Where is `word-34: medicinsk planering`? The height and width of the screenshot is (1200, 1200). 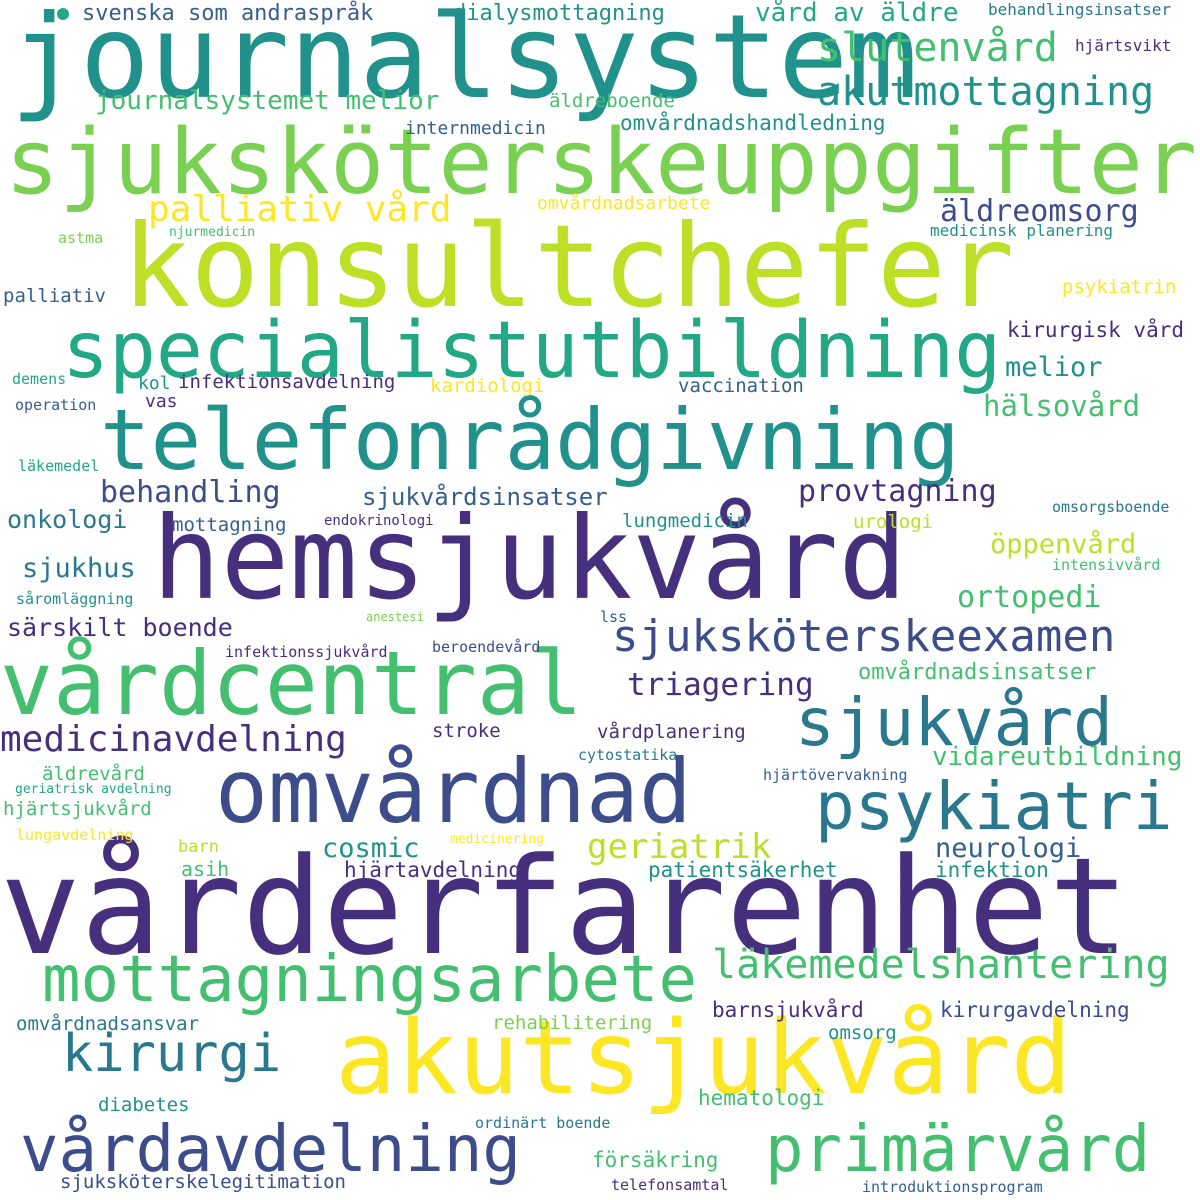
word-34: medicinsk planering is located at coordinates (1022, 230).